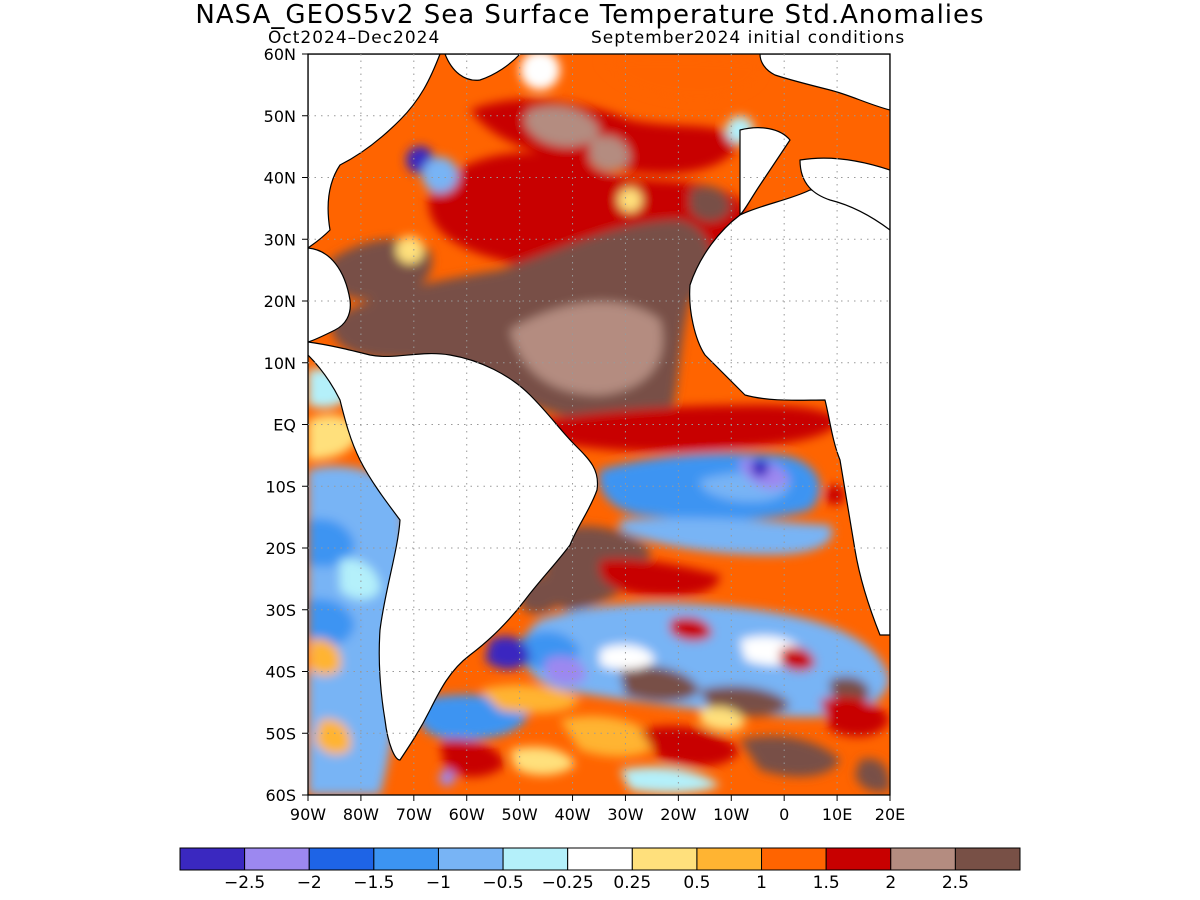 The height and width of the screenshot is (900, 1200). What do you see at coordinates (890, 883) in the screenshot?
I see `colorbar-label: 2` at bounding box center [890, 883].